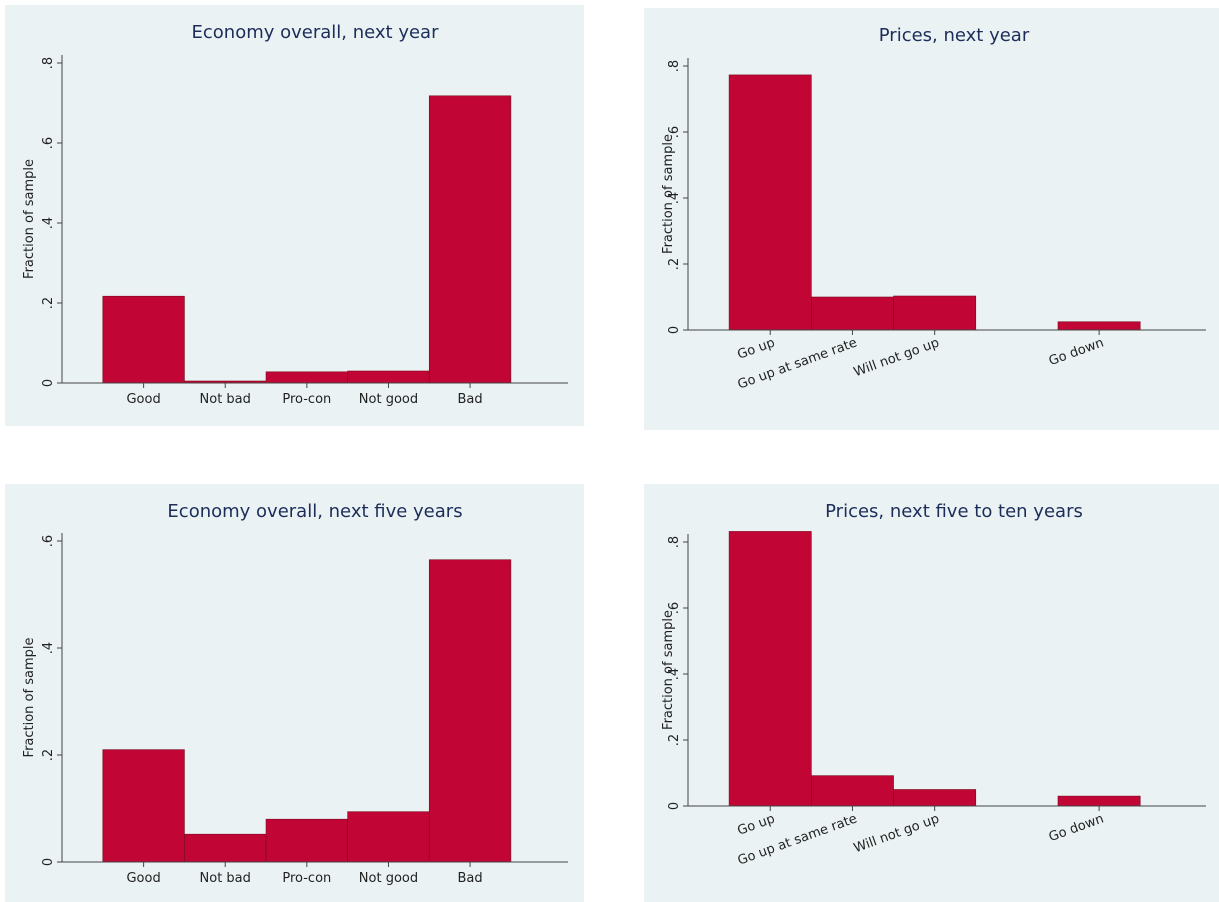 This screenshot has width=1219, height=902. I want to click on chart-title: Economy overall, next five years, so click(314, 511).